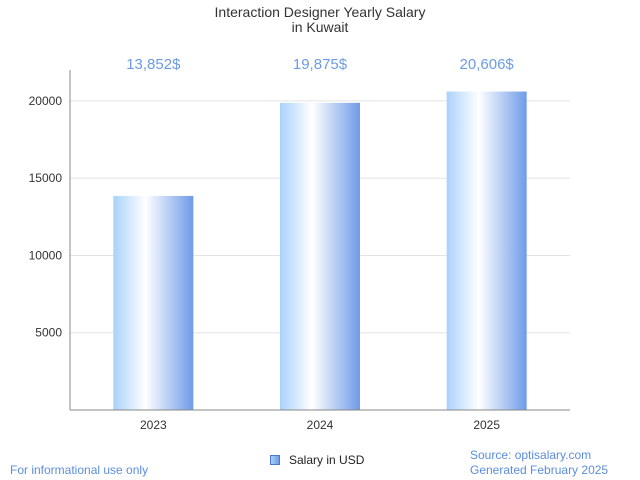  Describe the element at coordinates (539, 470) in the screenshot. I see `generated-date: Generated February 2025` at that location.